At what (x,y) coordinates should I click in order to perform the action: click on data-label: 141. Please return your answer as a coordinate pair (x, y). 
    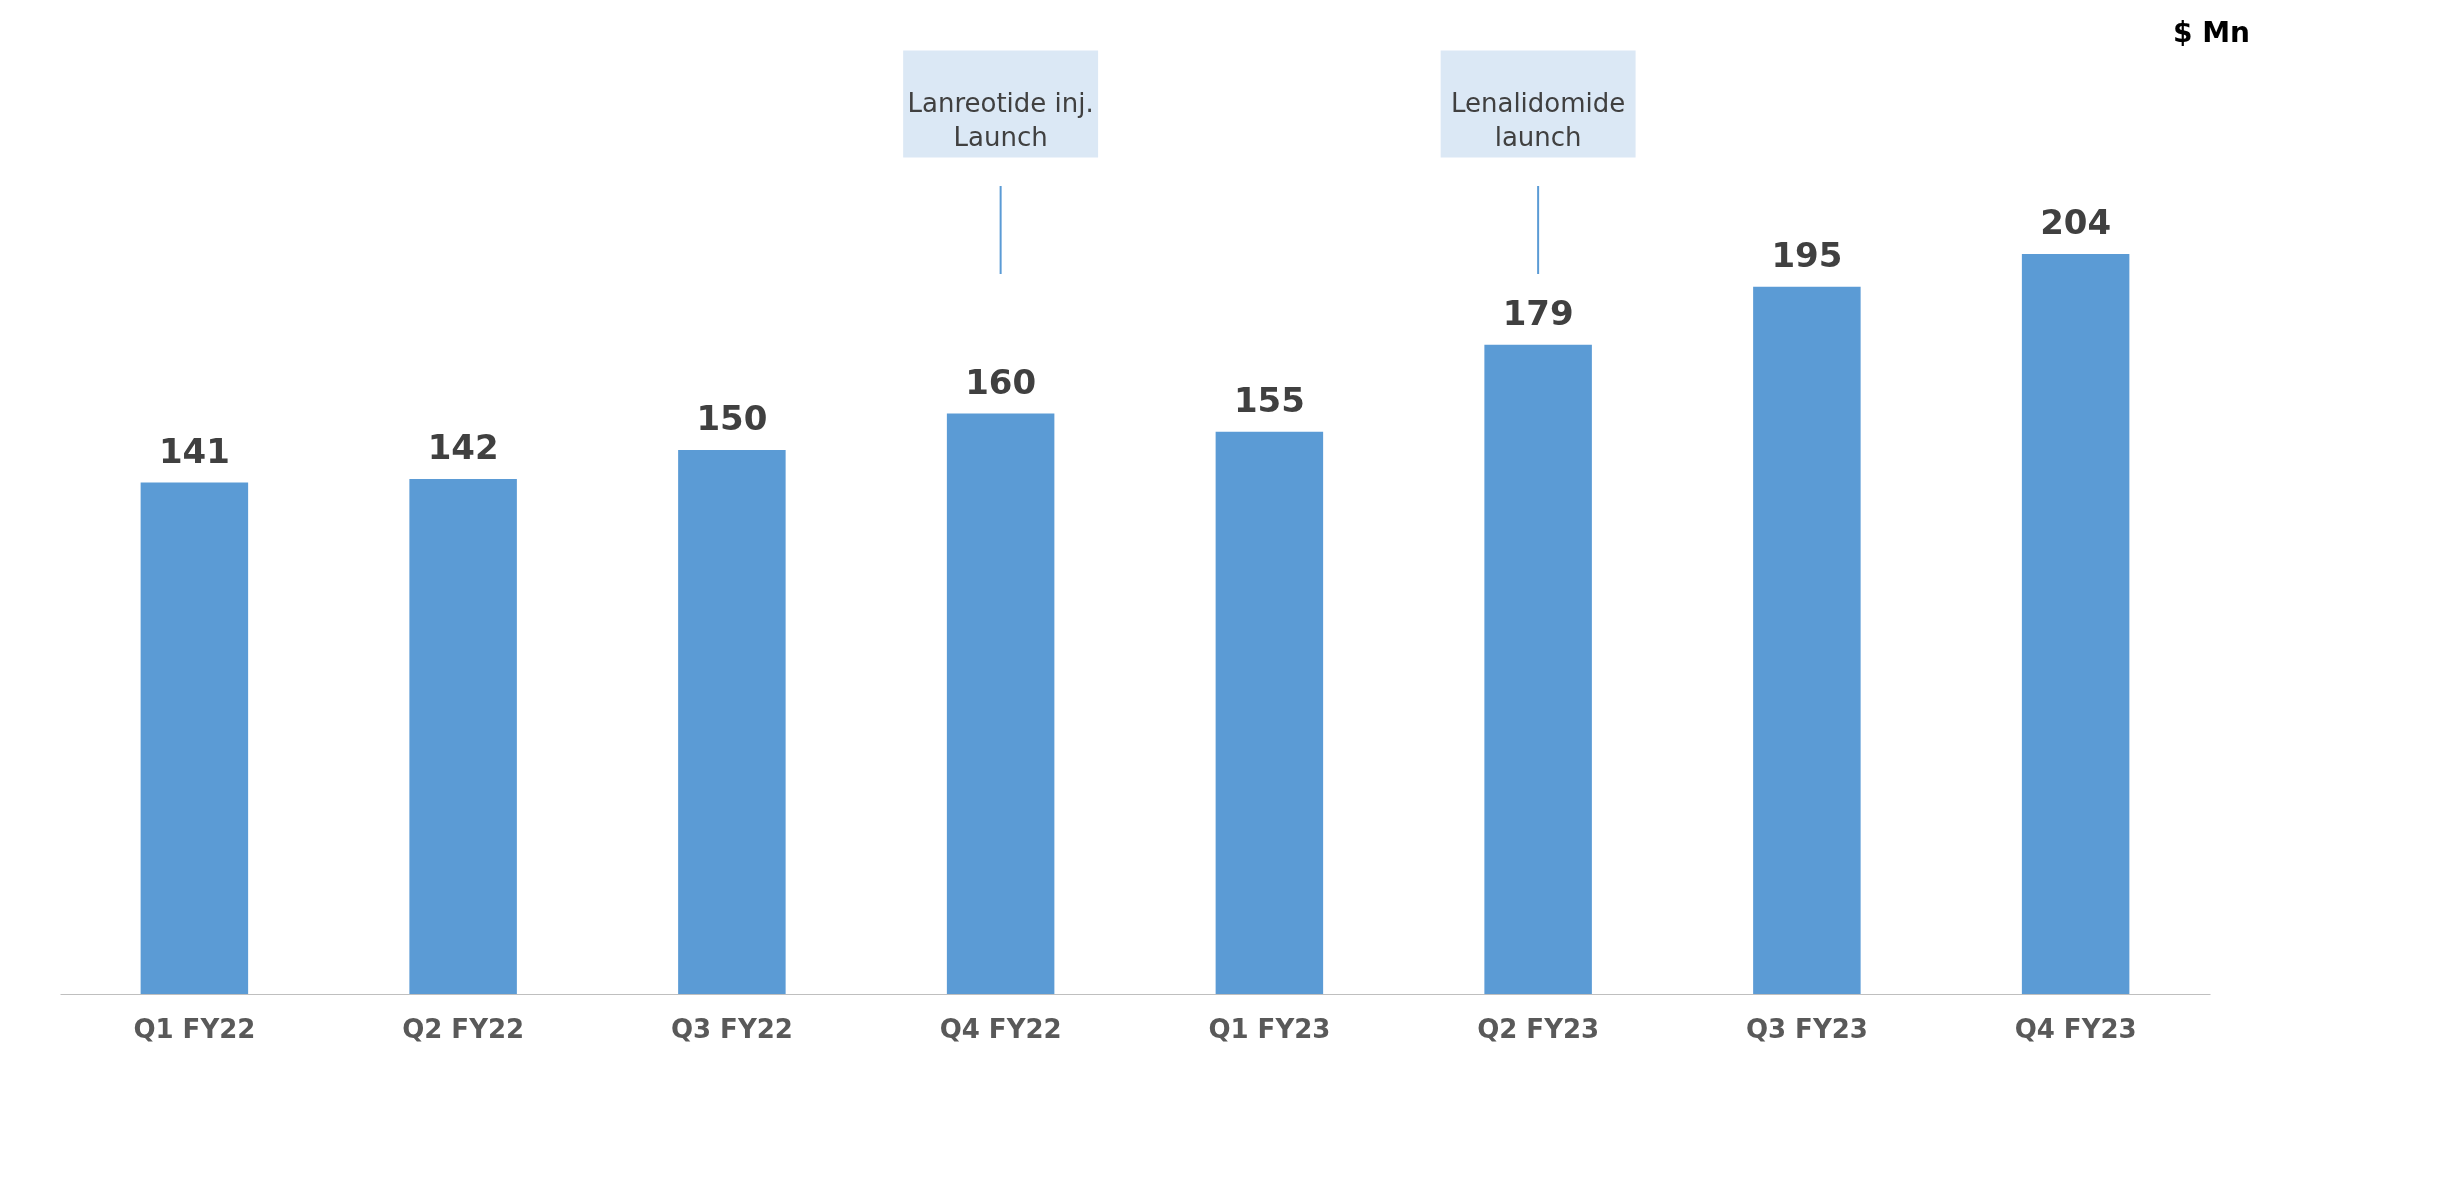
    Looking at the image, I should click on (194, 450).